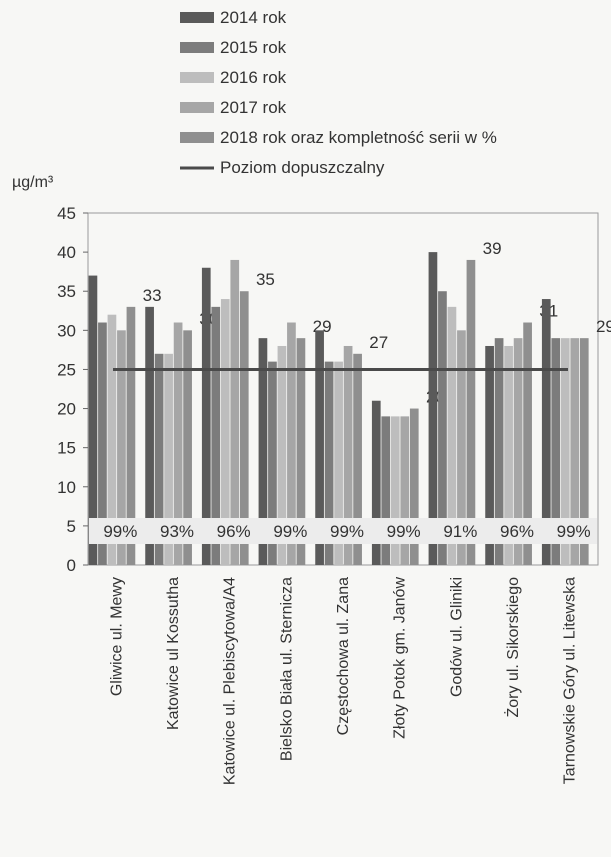 The width and height of the screenshot is (611, 857). I want to click on category-label-2: Katowice ul Kossutha, so click(173, 653).